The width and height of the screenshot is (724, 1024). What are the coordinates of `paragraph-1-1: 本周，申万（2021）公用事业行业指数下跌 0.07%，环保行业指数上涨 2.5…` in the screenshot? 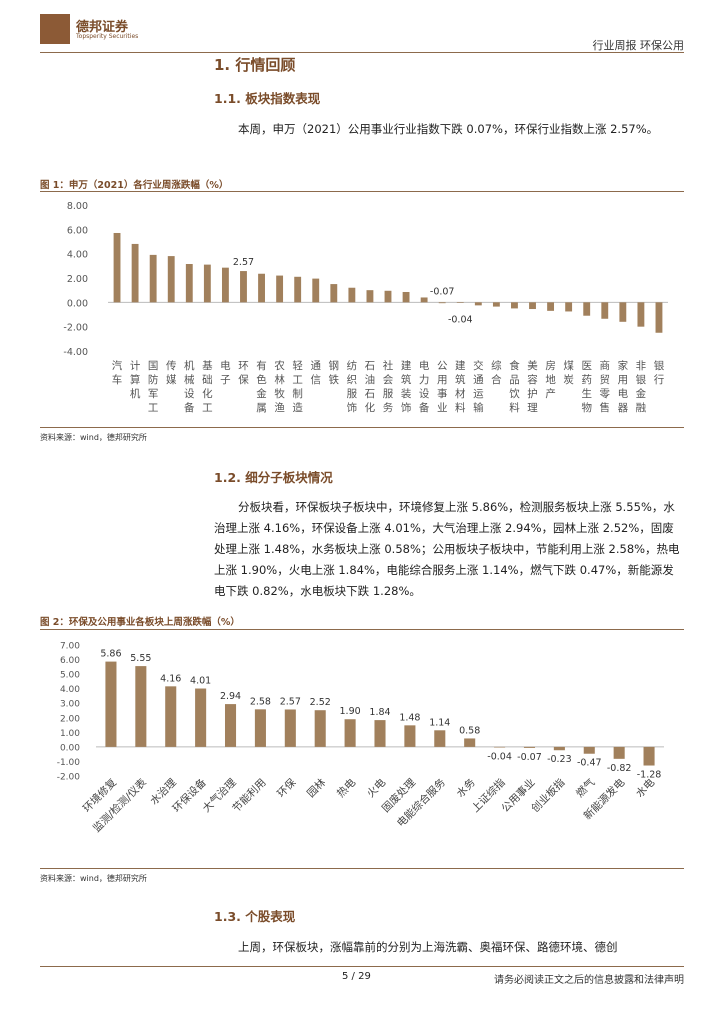 It's located at (461, 129).